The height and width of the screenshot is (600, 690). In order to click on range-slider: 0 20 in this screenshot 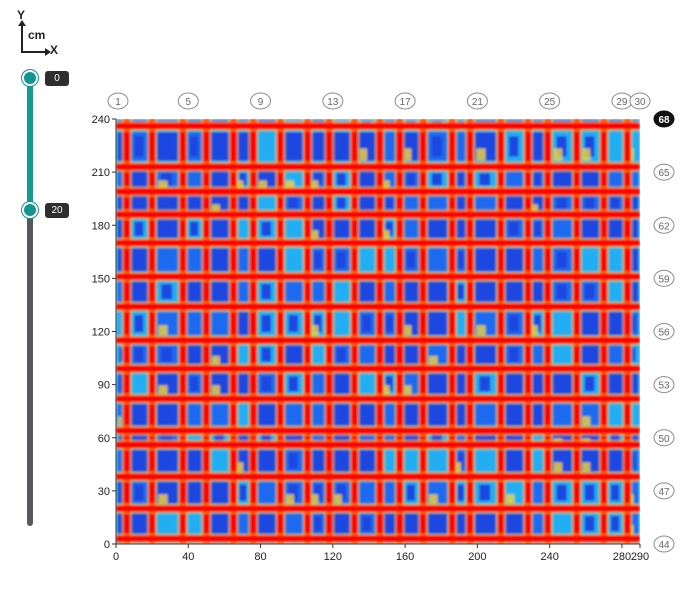, I will do `click(60, 300)`.